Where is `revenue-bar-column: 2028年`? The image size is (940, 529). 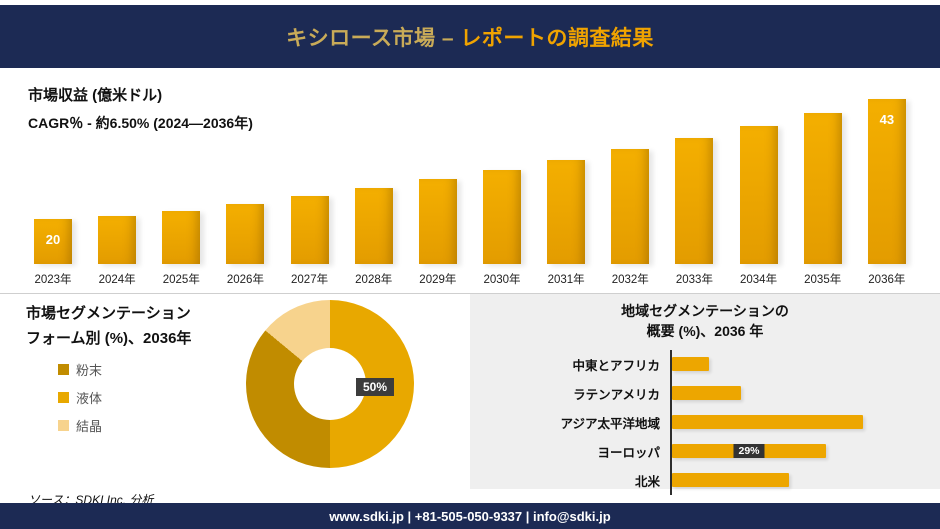
revenue-bar-column: 2028年 is located at coordinates (374, 237).